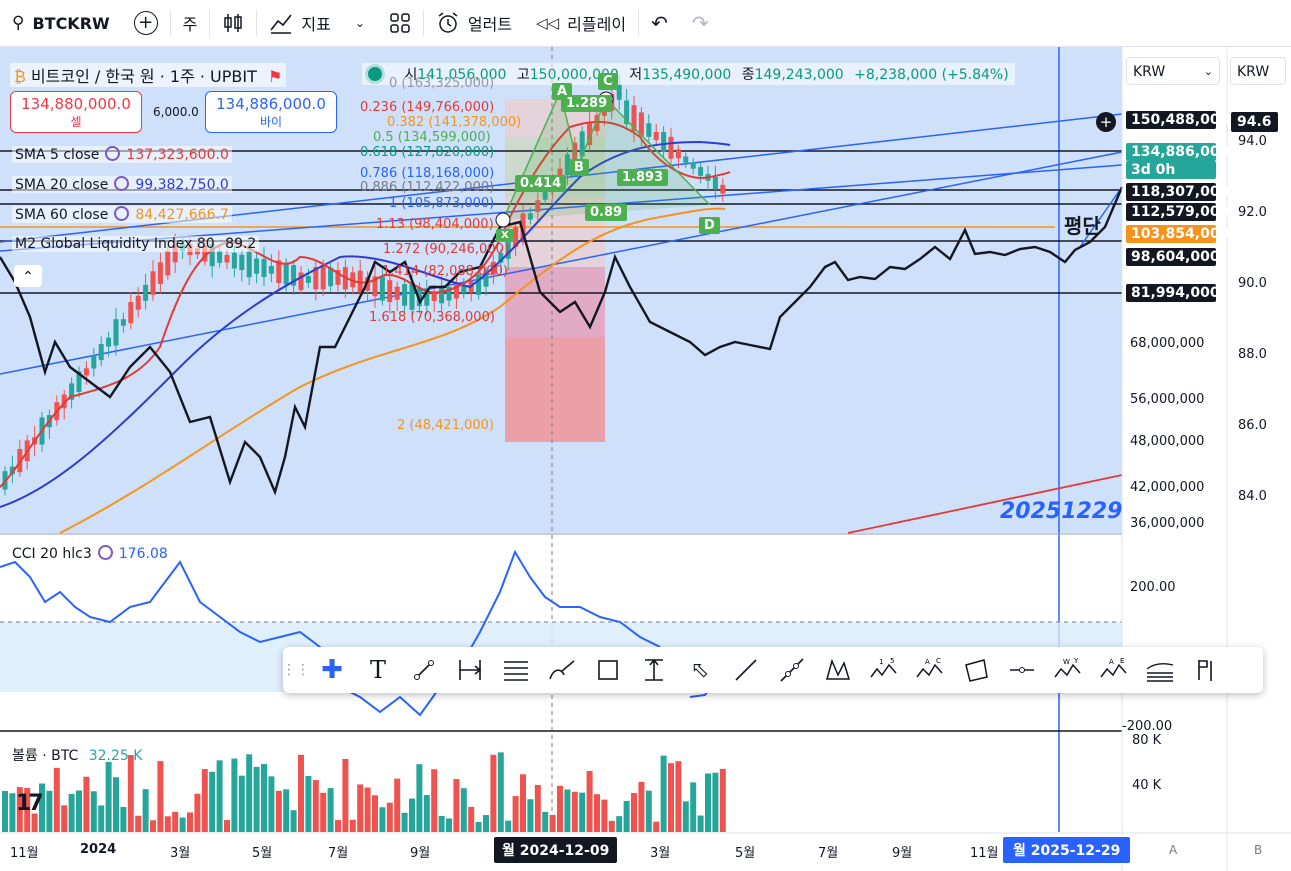  I want to click on text-tool: T, so click(378, 670).